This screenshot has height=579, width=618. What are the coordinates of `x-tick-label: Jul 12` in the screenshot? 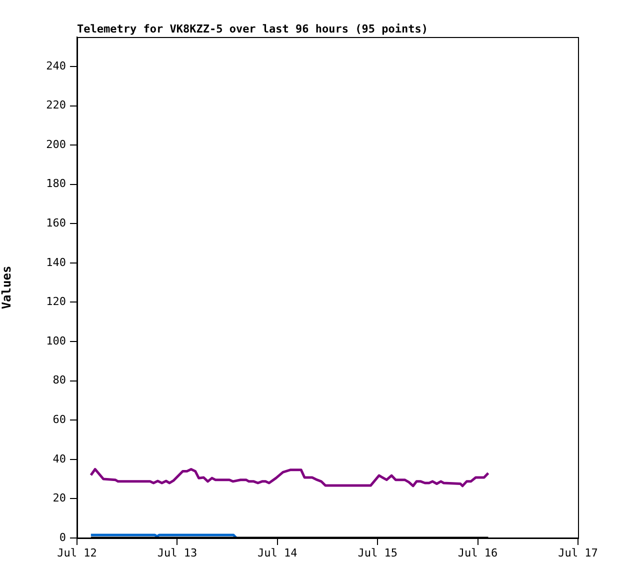 It's located at (77, 553).